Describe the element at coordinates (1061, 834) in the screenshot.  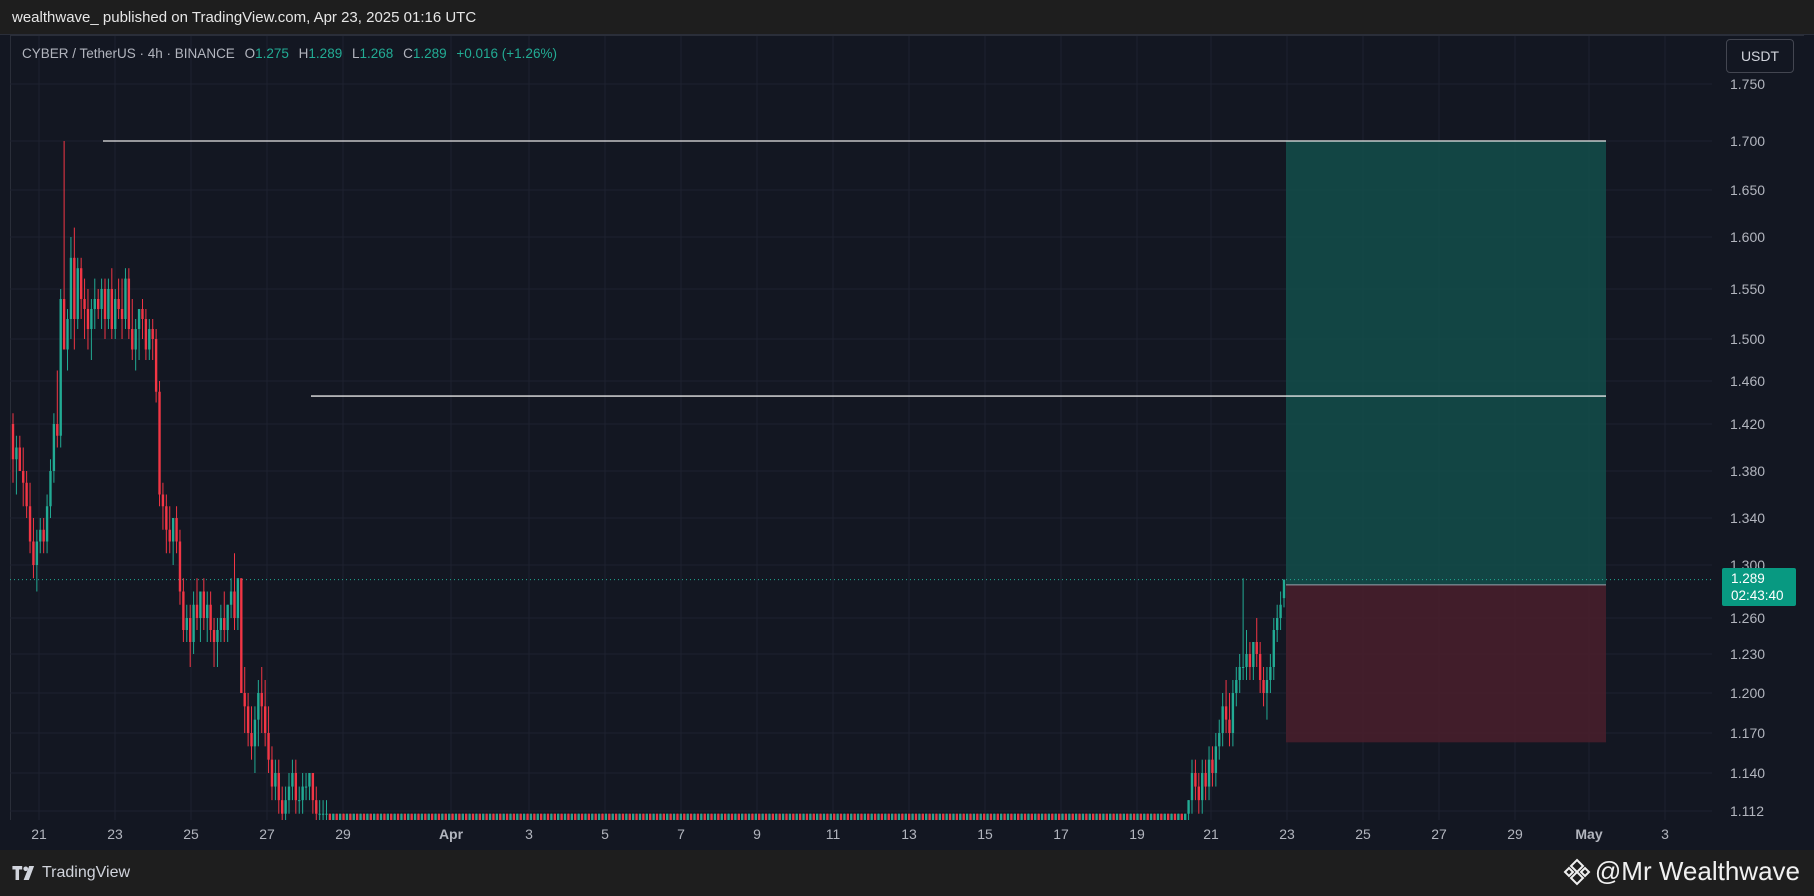
I see `x-tick-label: 17` at that location.